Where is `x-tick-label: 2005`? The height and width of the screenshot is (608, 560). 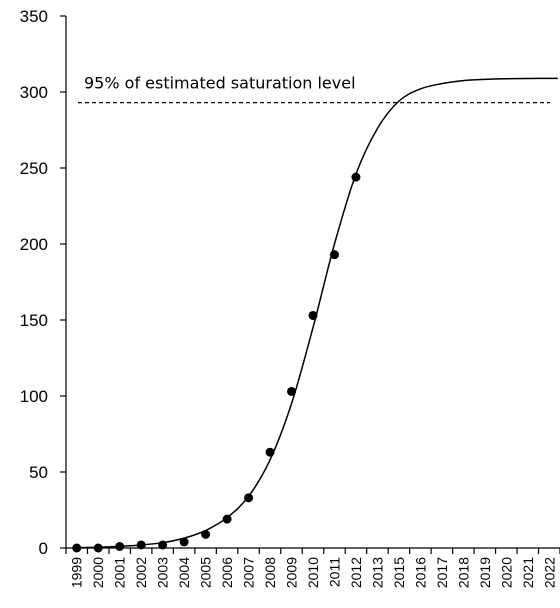 x-tick-label: 2005 is located at coordinates (206, 572).